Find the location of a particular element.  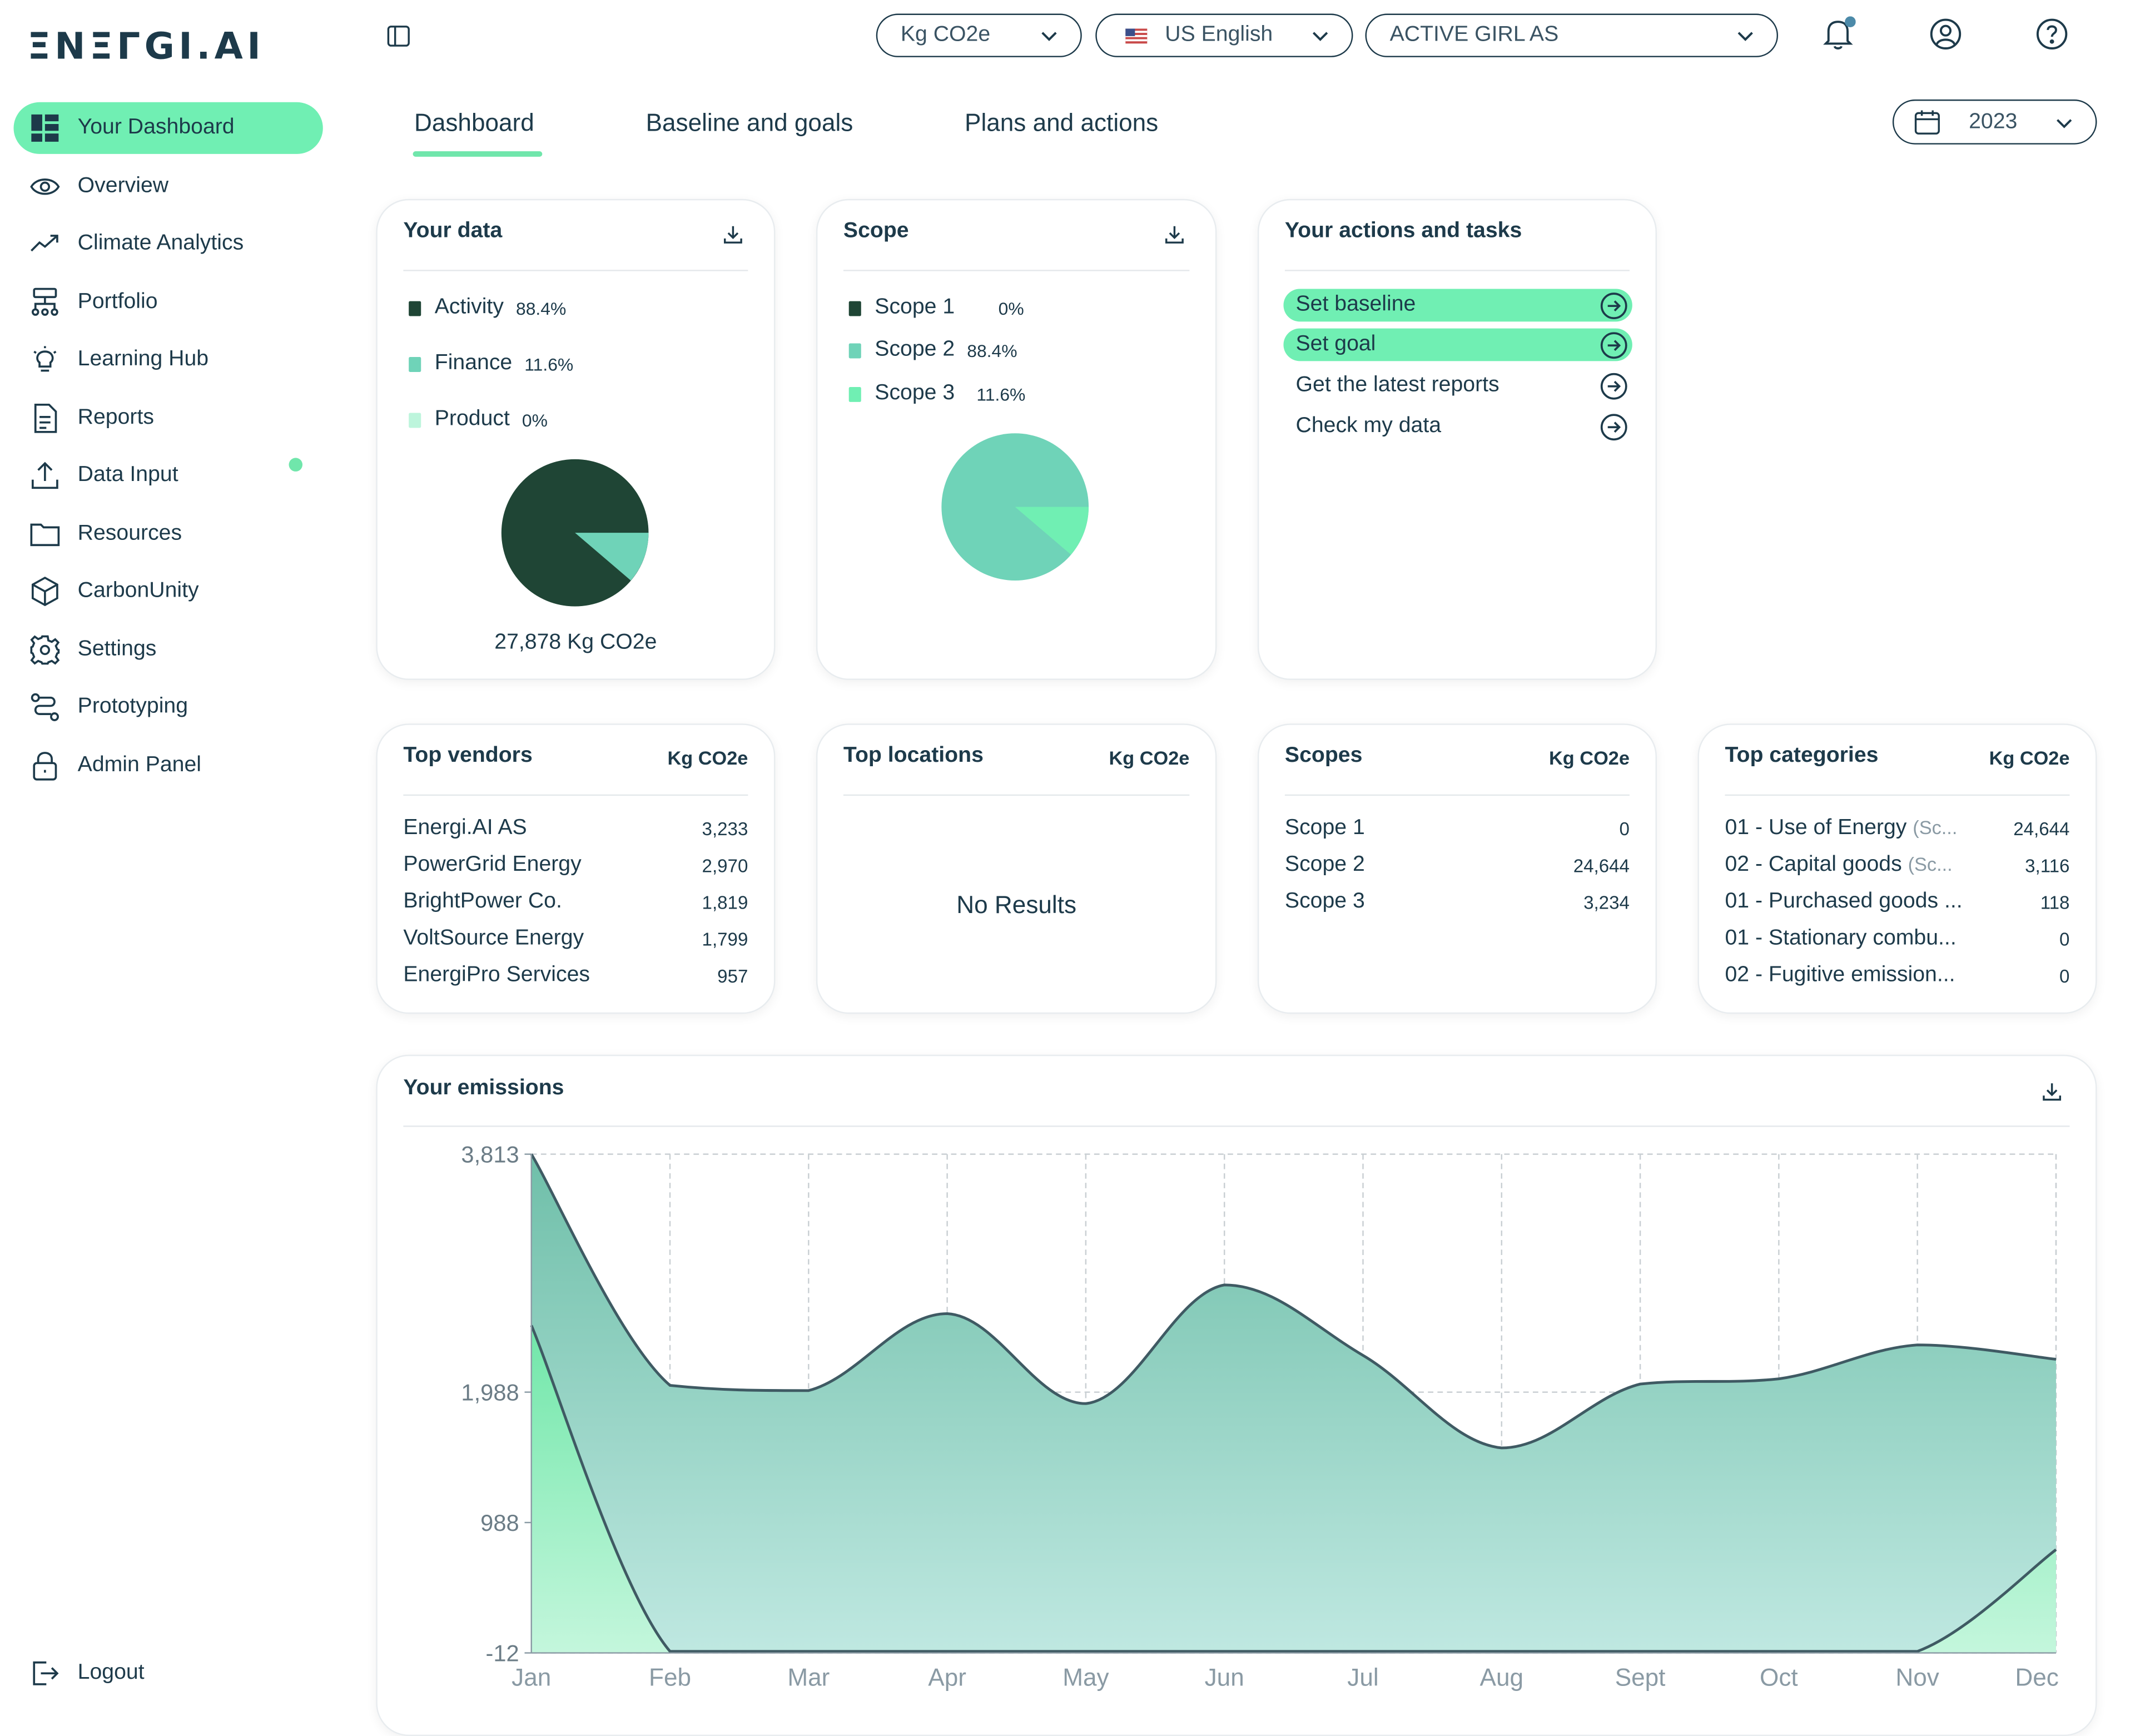

card-title: Your actions and tasks is located at coordinates (1403, 231).